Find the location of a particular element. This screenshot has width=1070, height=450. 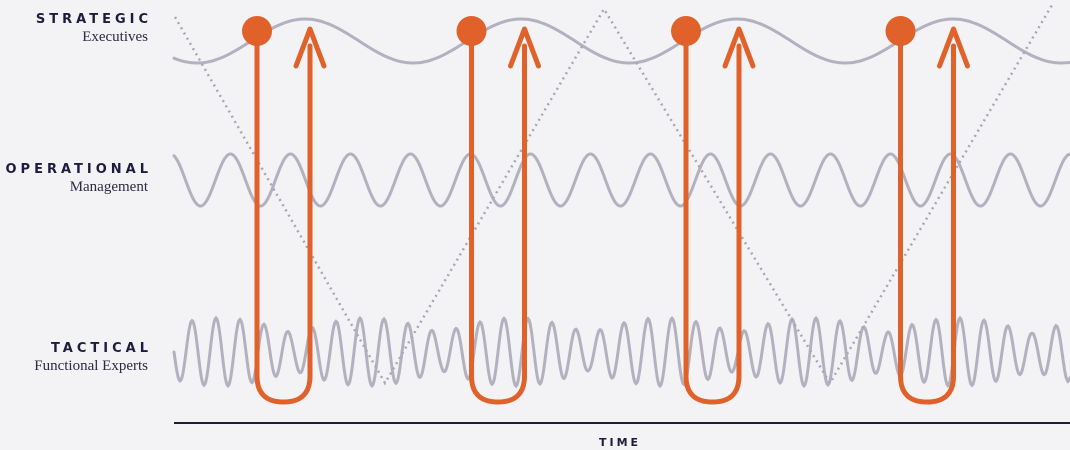

lane-sub: Executives is located at coordinates (115, 37).